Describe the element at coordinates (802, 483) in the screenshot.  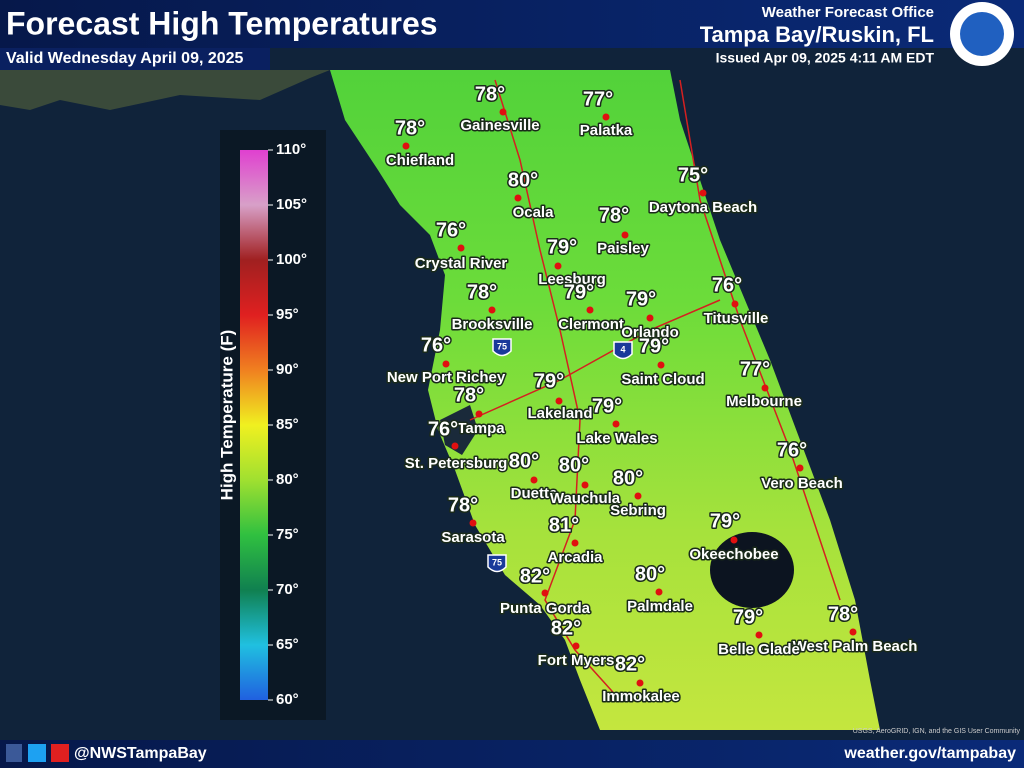
I see `city-name: Vero Beach` at that location.